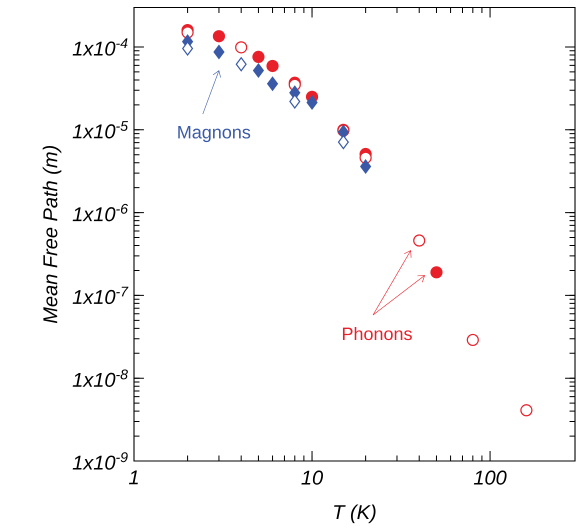  Describe the element at coordinates (214, 134) in the screenshot. I see `annotation: Magnons` at that location.